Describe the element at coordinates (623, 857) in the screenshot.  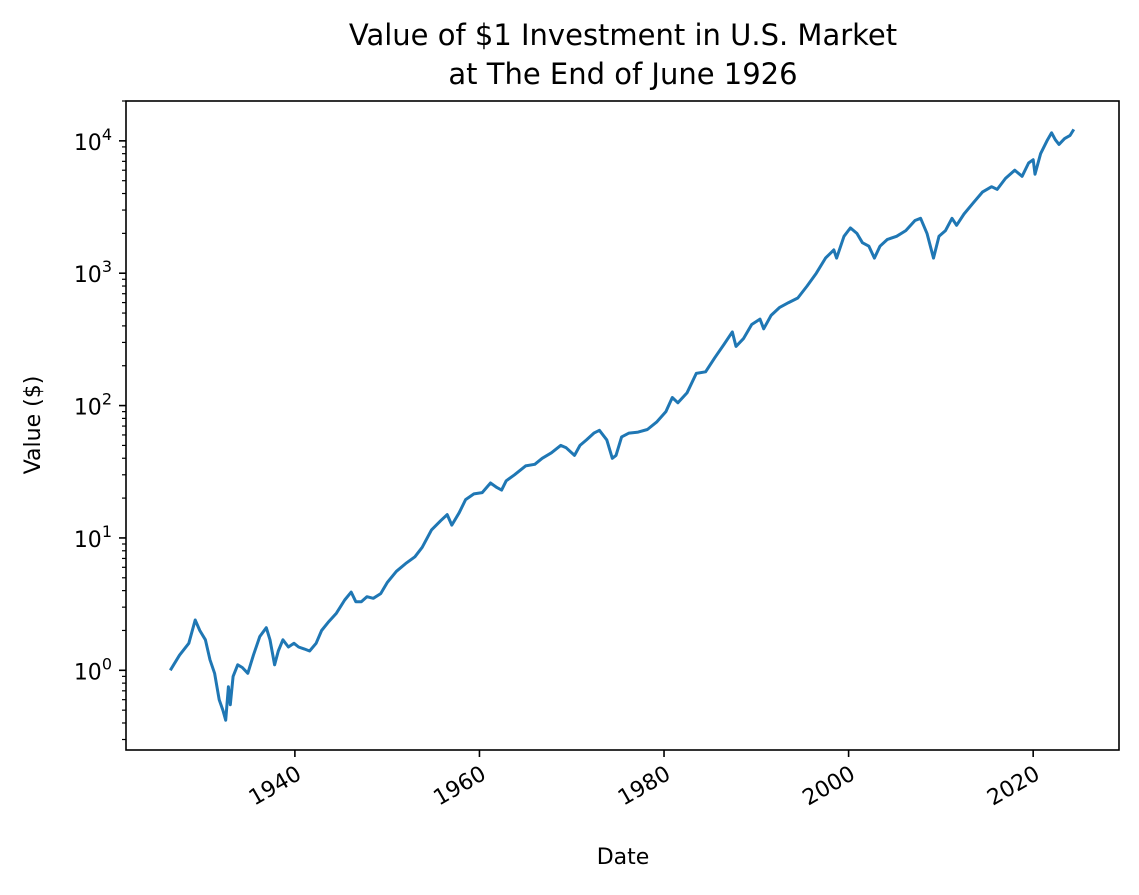
I see `x-axis-label: Date` at that location.